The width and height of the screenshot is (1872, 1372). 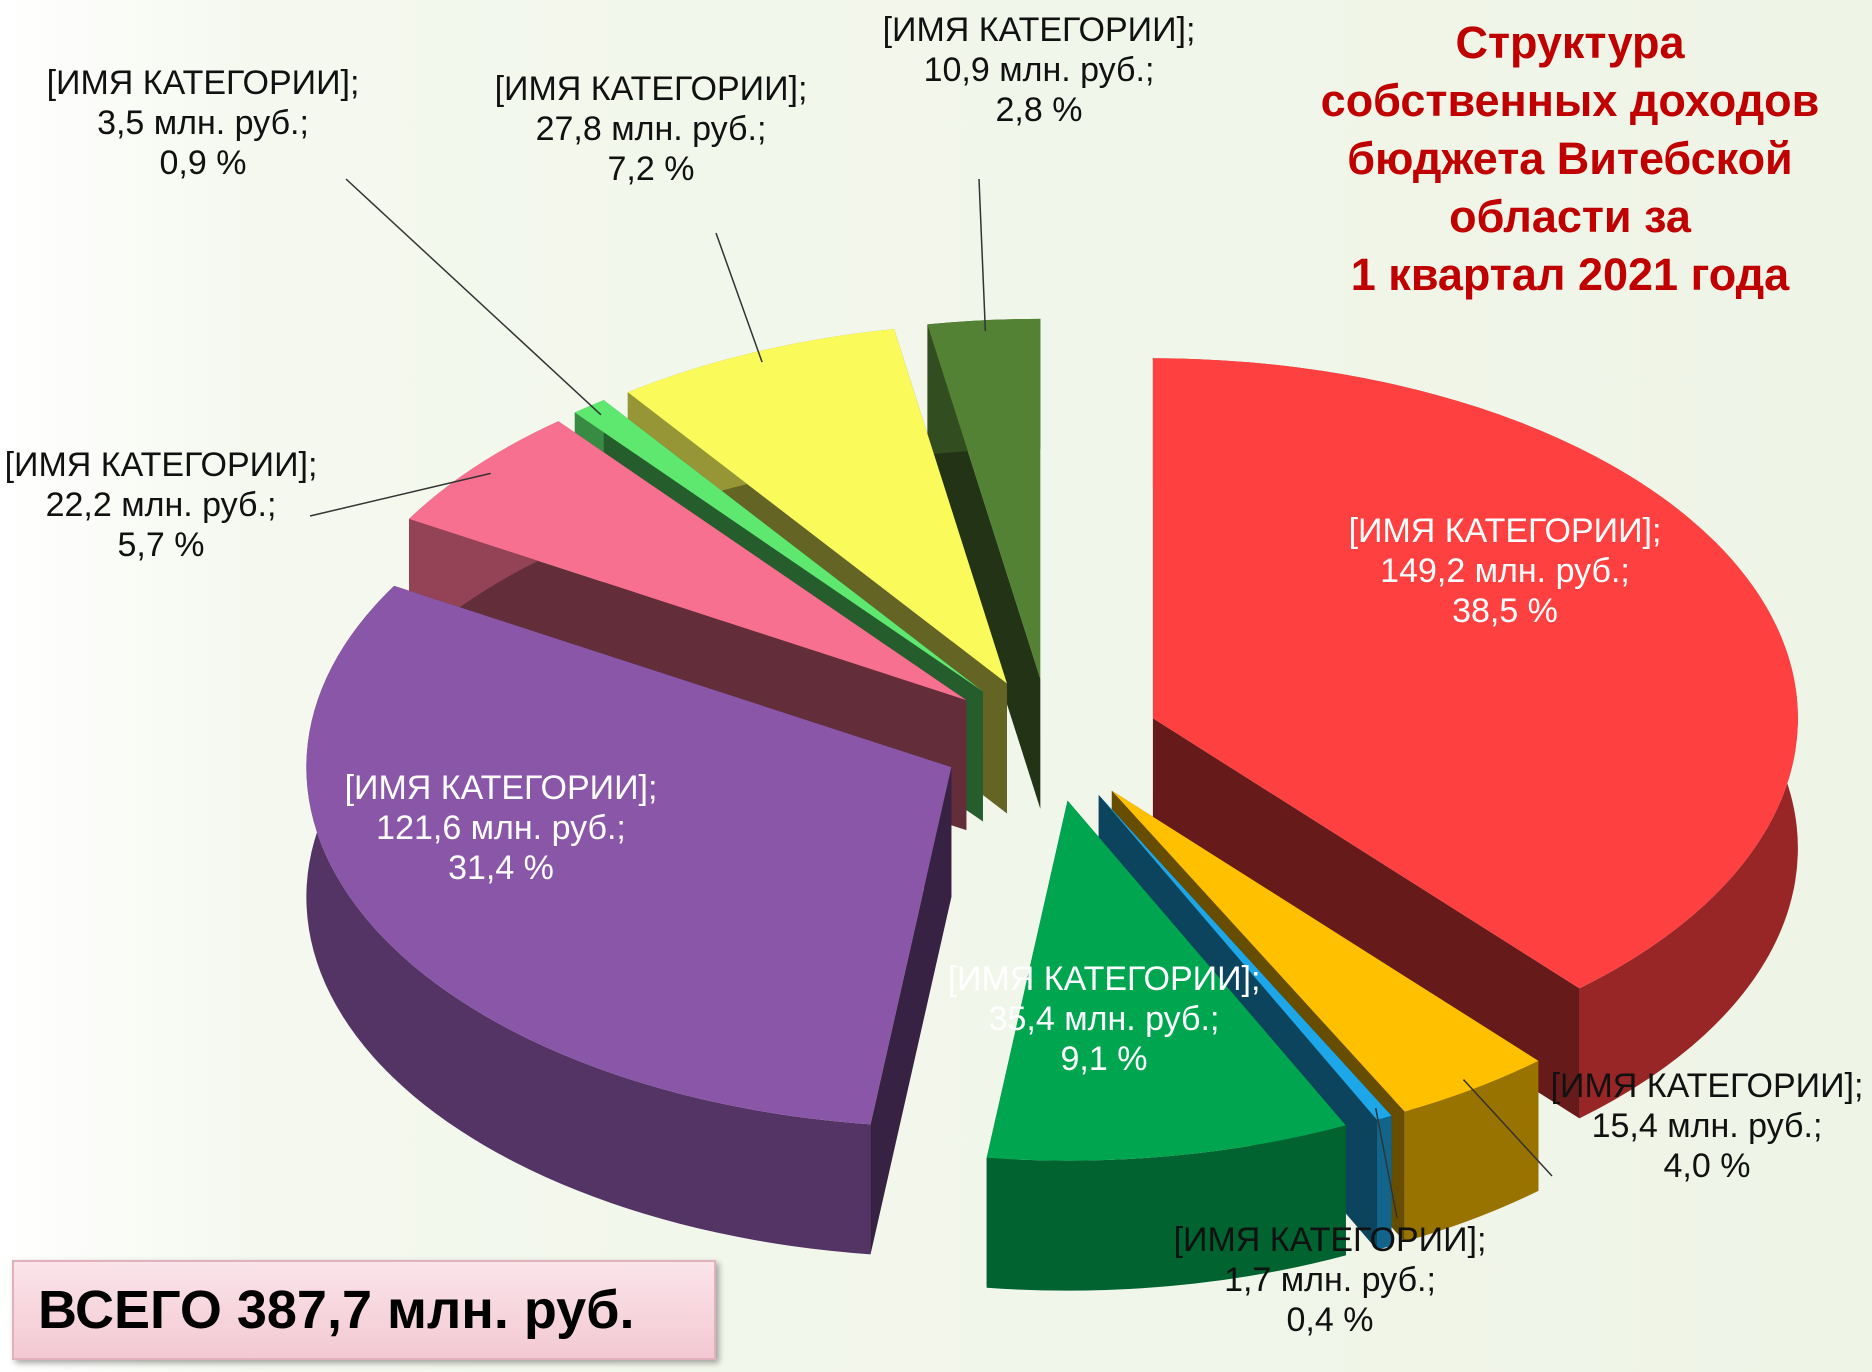 I want to click on data-label: [ИМЯ КАТЕГОРИИ]; 15,4 млн. руб.; 4,0 %, so click(x=1707, y=1126).